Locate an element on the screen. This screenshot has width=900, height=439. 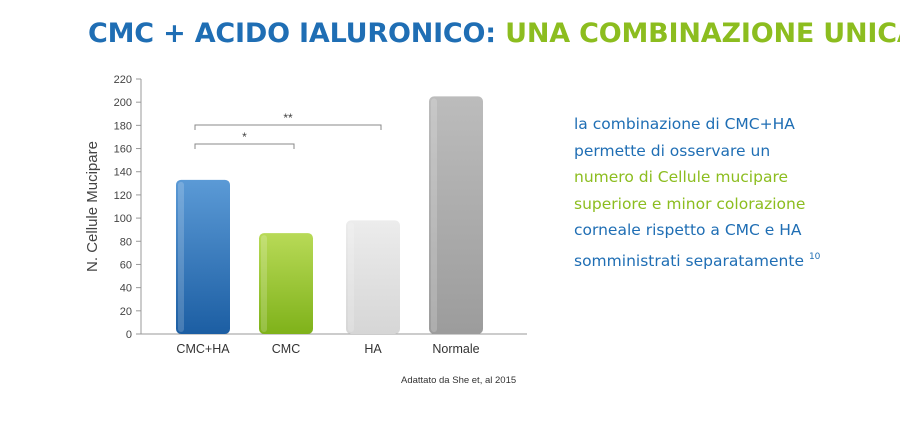
bar-ha is located at coordinates (373, 277).